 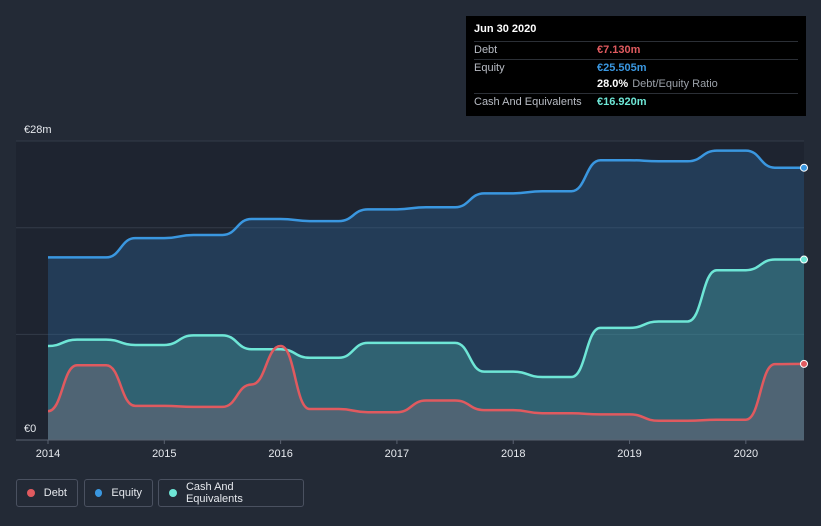 I want to click on tooltip-ratio-label: Debt/Equity Ratio, so click(x=675, y=84).